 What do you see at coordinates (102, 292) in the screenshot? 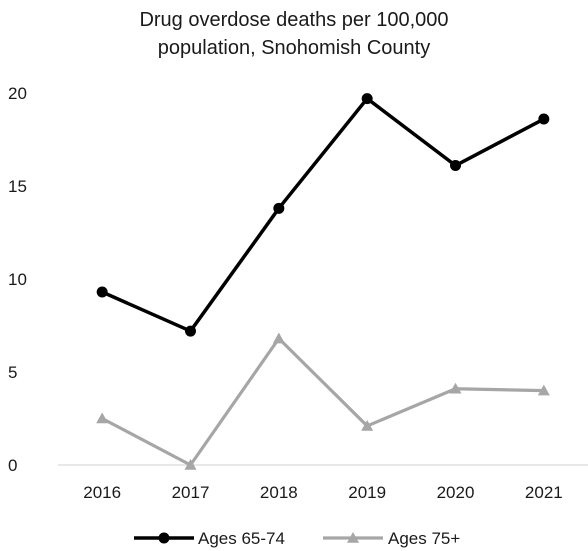
I see `series-1-point-2016` at bounding box center [102, 292].